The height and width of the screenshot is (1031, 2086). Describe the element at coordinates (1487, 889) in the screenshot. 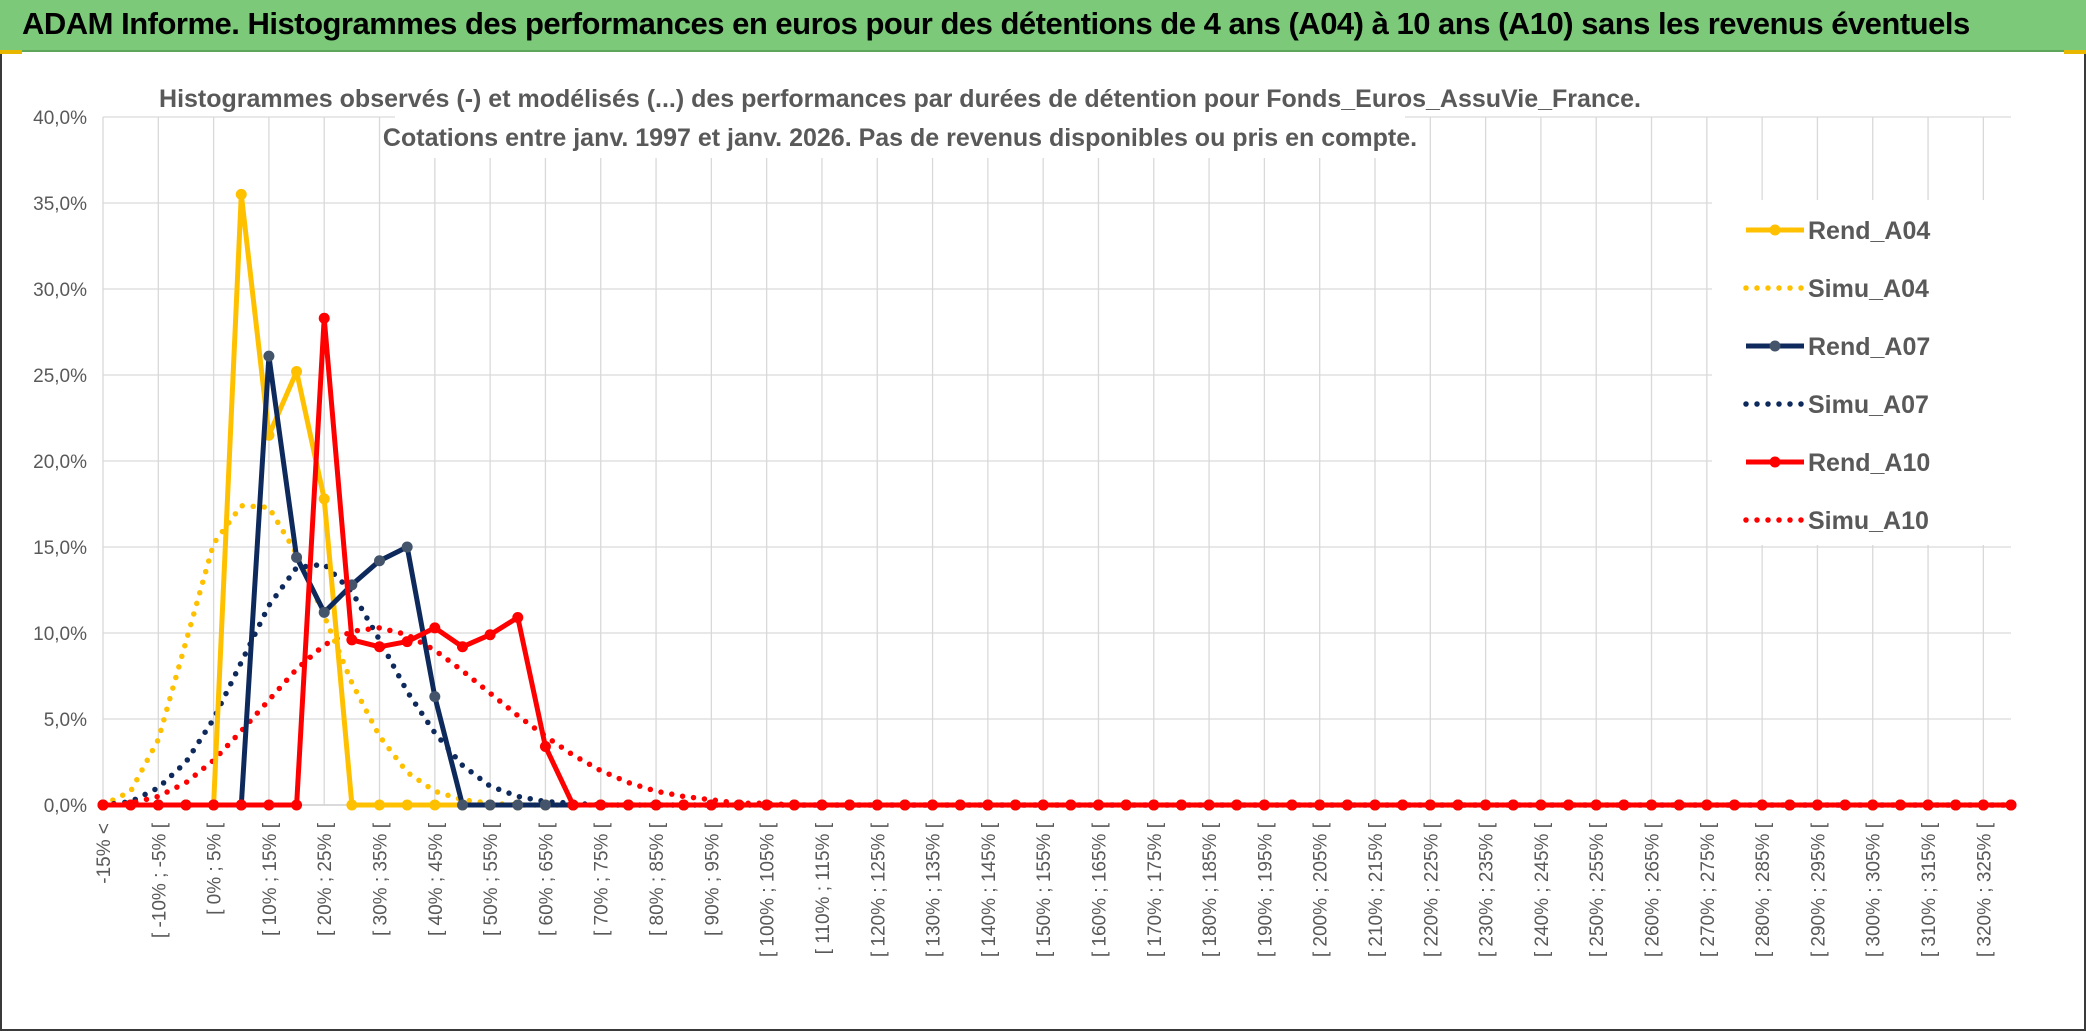

I see `x-tick-label: [ 230% ; 235% [` at that location.